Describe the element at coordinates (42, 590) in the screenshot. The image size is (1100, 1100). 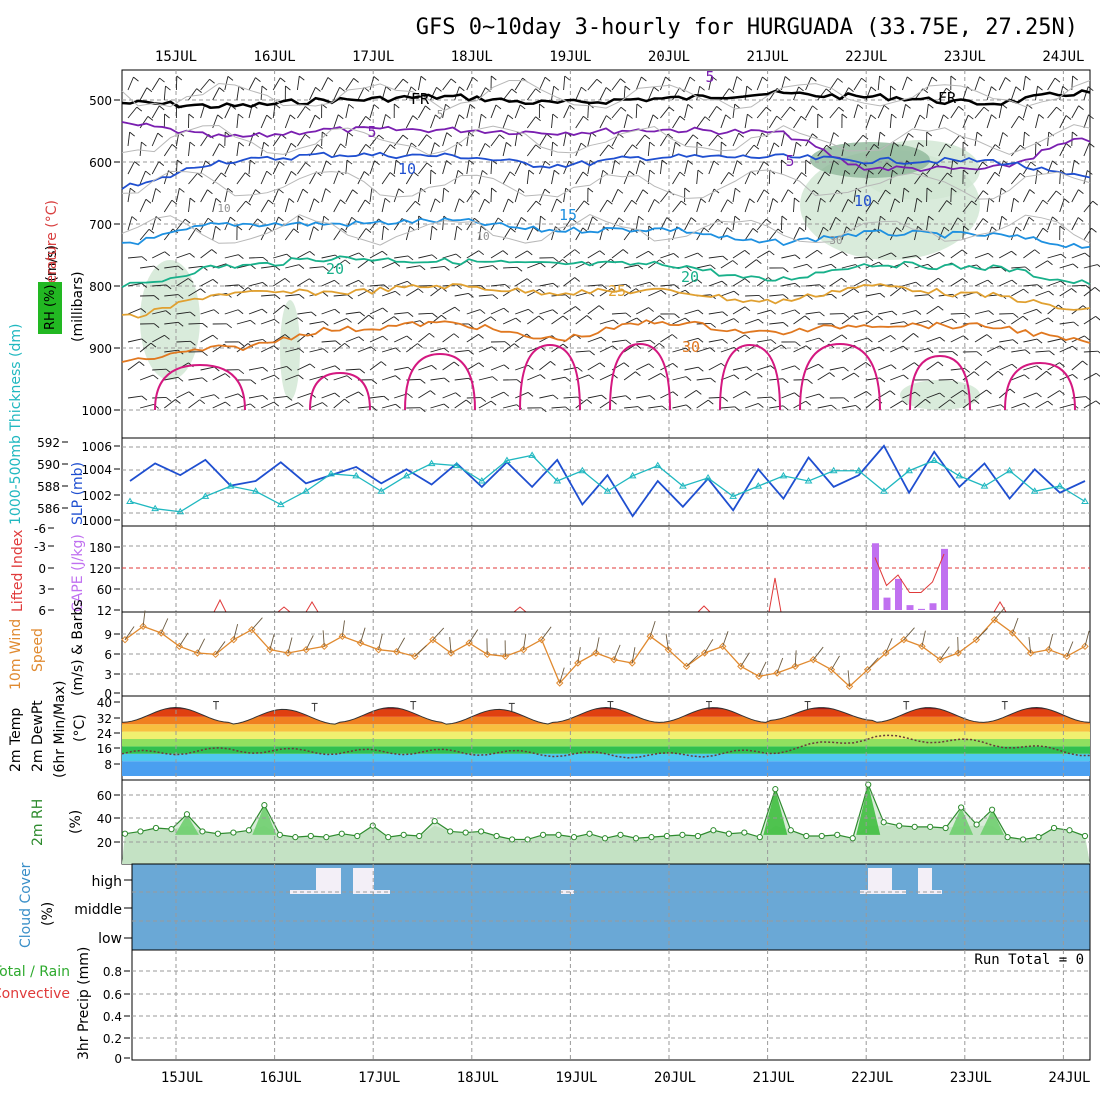
I see `tick-label: 3` at that location.